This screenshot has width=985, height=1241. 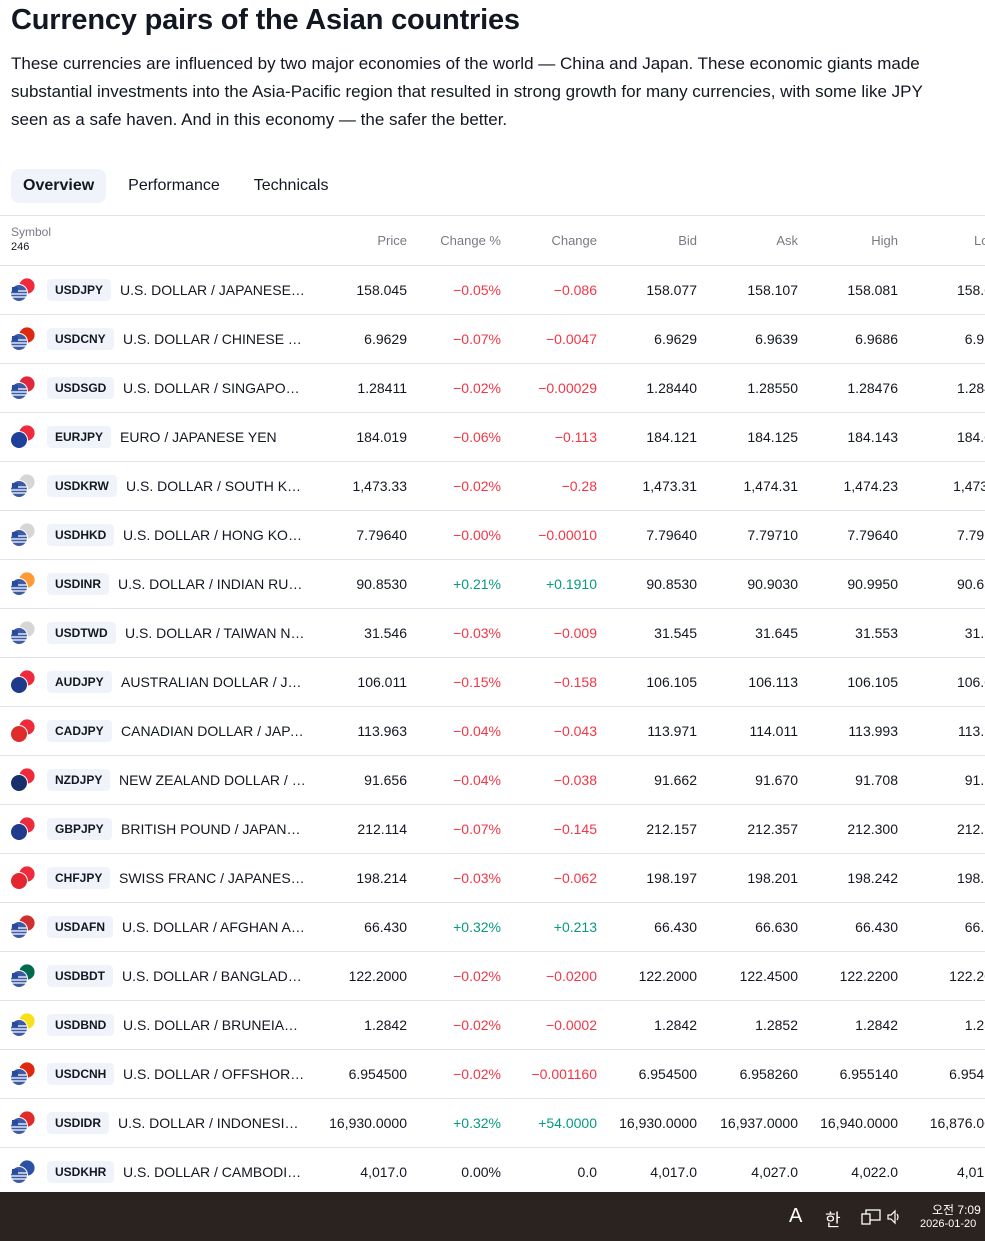 What do you see at coordinates (79, 878) in the screenshot?
I see `ticker-badge: CHFJPY` at bounding box center [79, 878].